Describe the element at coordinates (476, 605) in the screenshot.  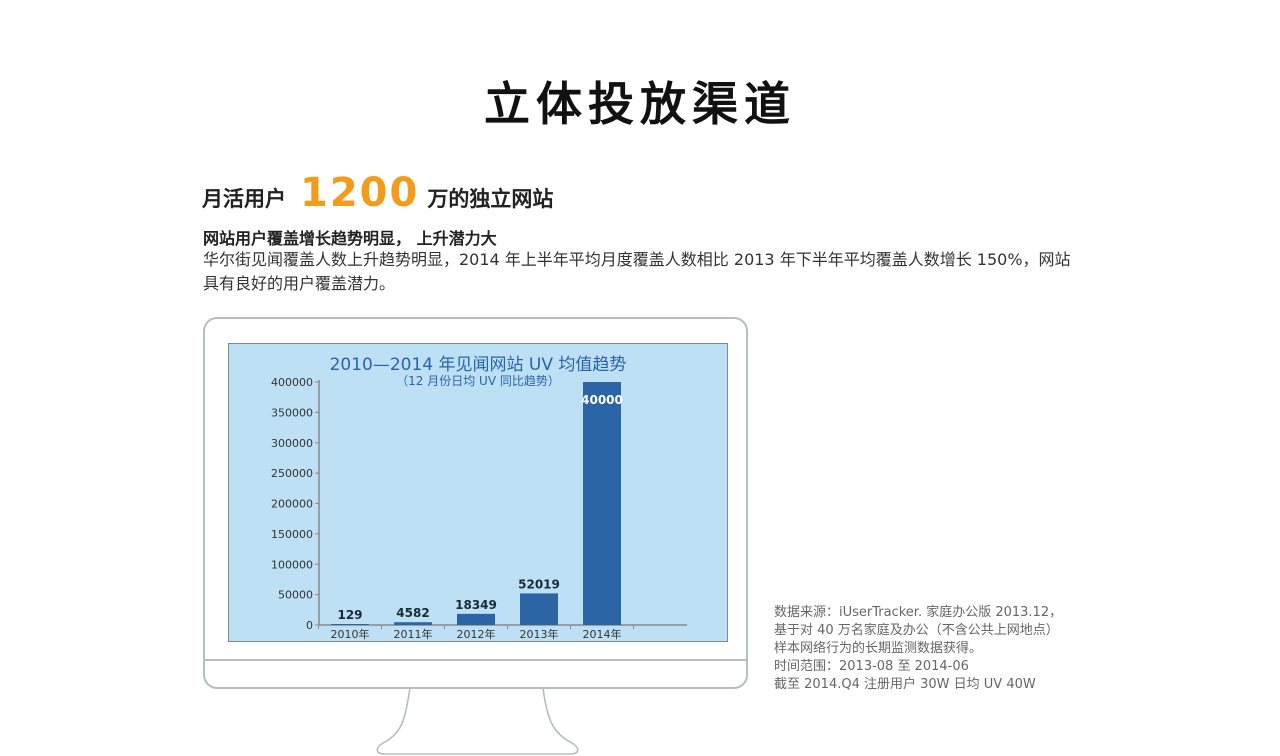
I see `data-label: 18349` at that location.